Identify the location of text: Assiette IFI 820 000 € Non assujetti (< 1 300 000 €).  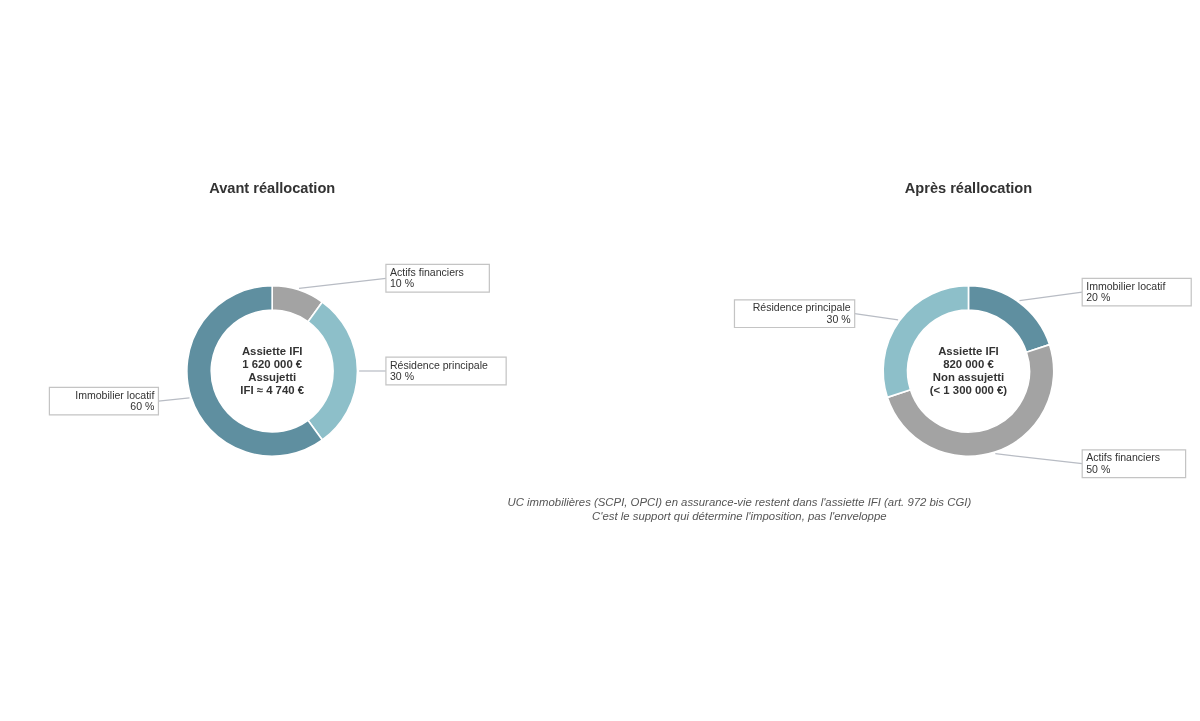
(968, 370).